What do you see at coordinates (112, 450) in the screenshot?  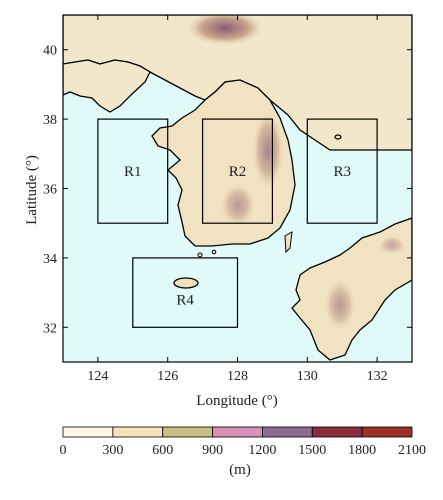 I see `colorbar-tick-label: 300` at bounding box center [112, 450].